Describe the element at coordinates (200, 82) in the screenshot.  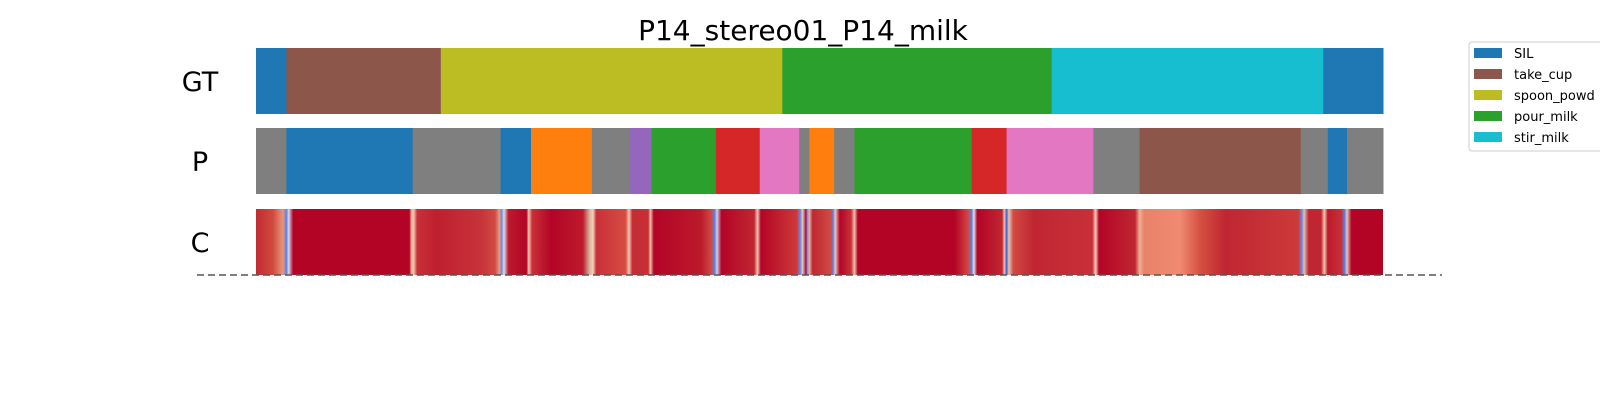
I see `row-label: GT` at that location.